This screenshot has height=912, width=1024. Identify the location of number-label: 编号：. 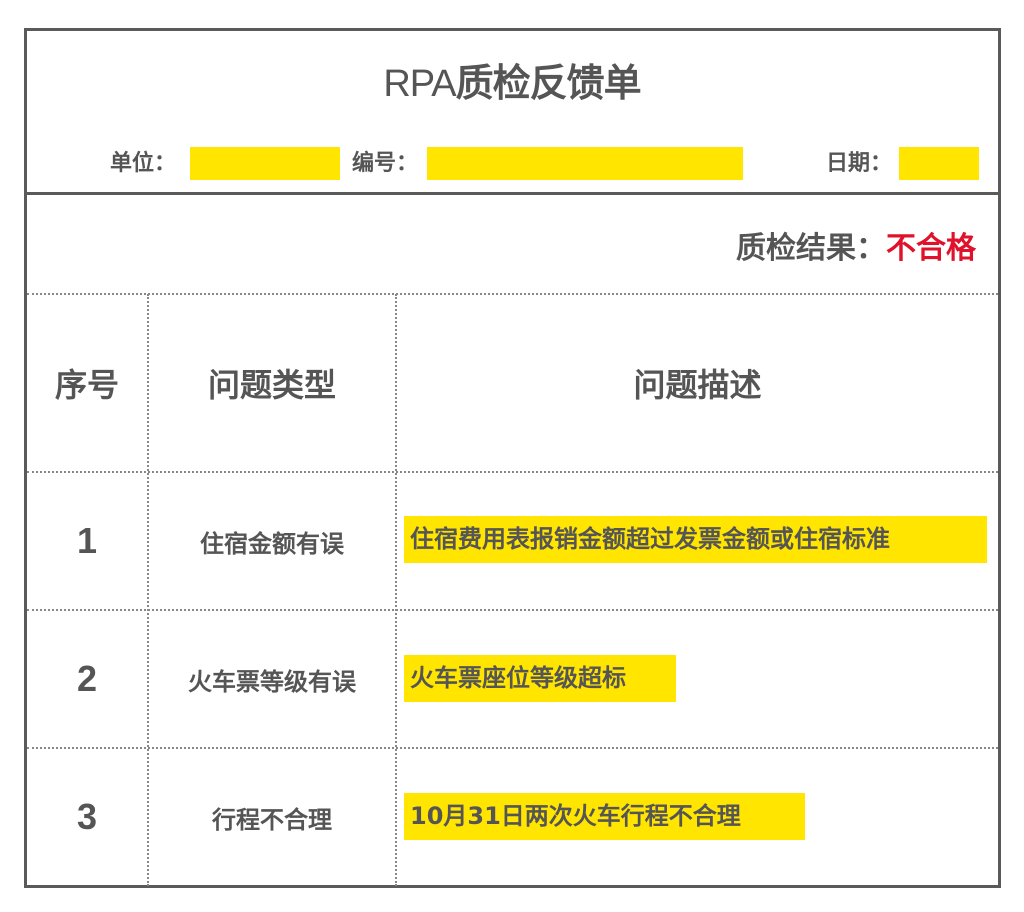
(385, 163).